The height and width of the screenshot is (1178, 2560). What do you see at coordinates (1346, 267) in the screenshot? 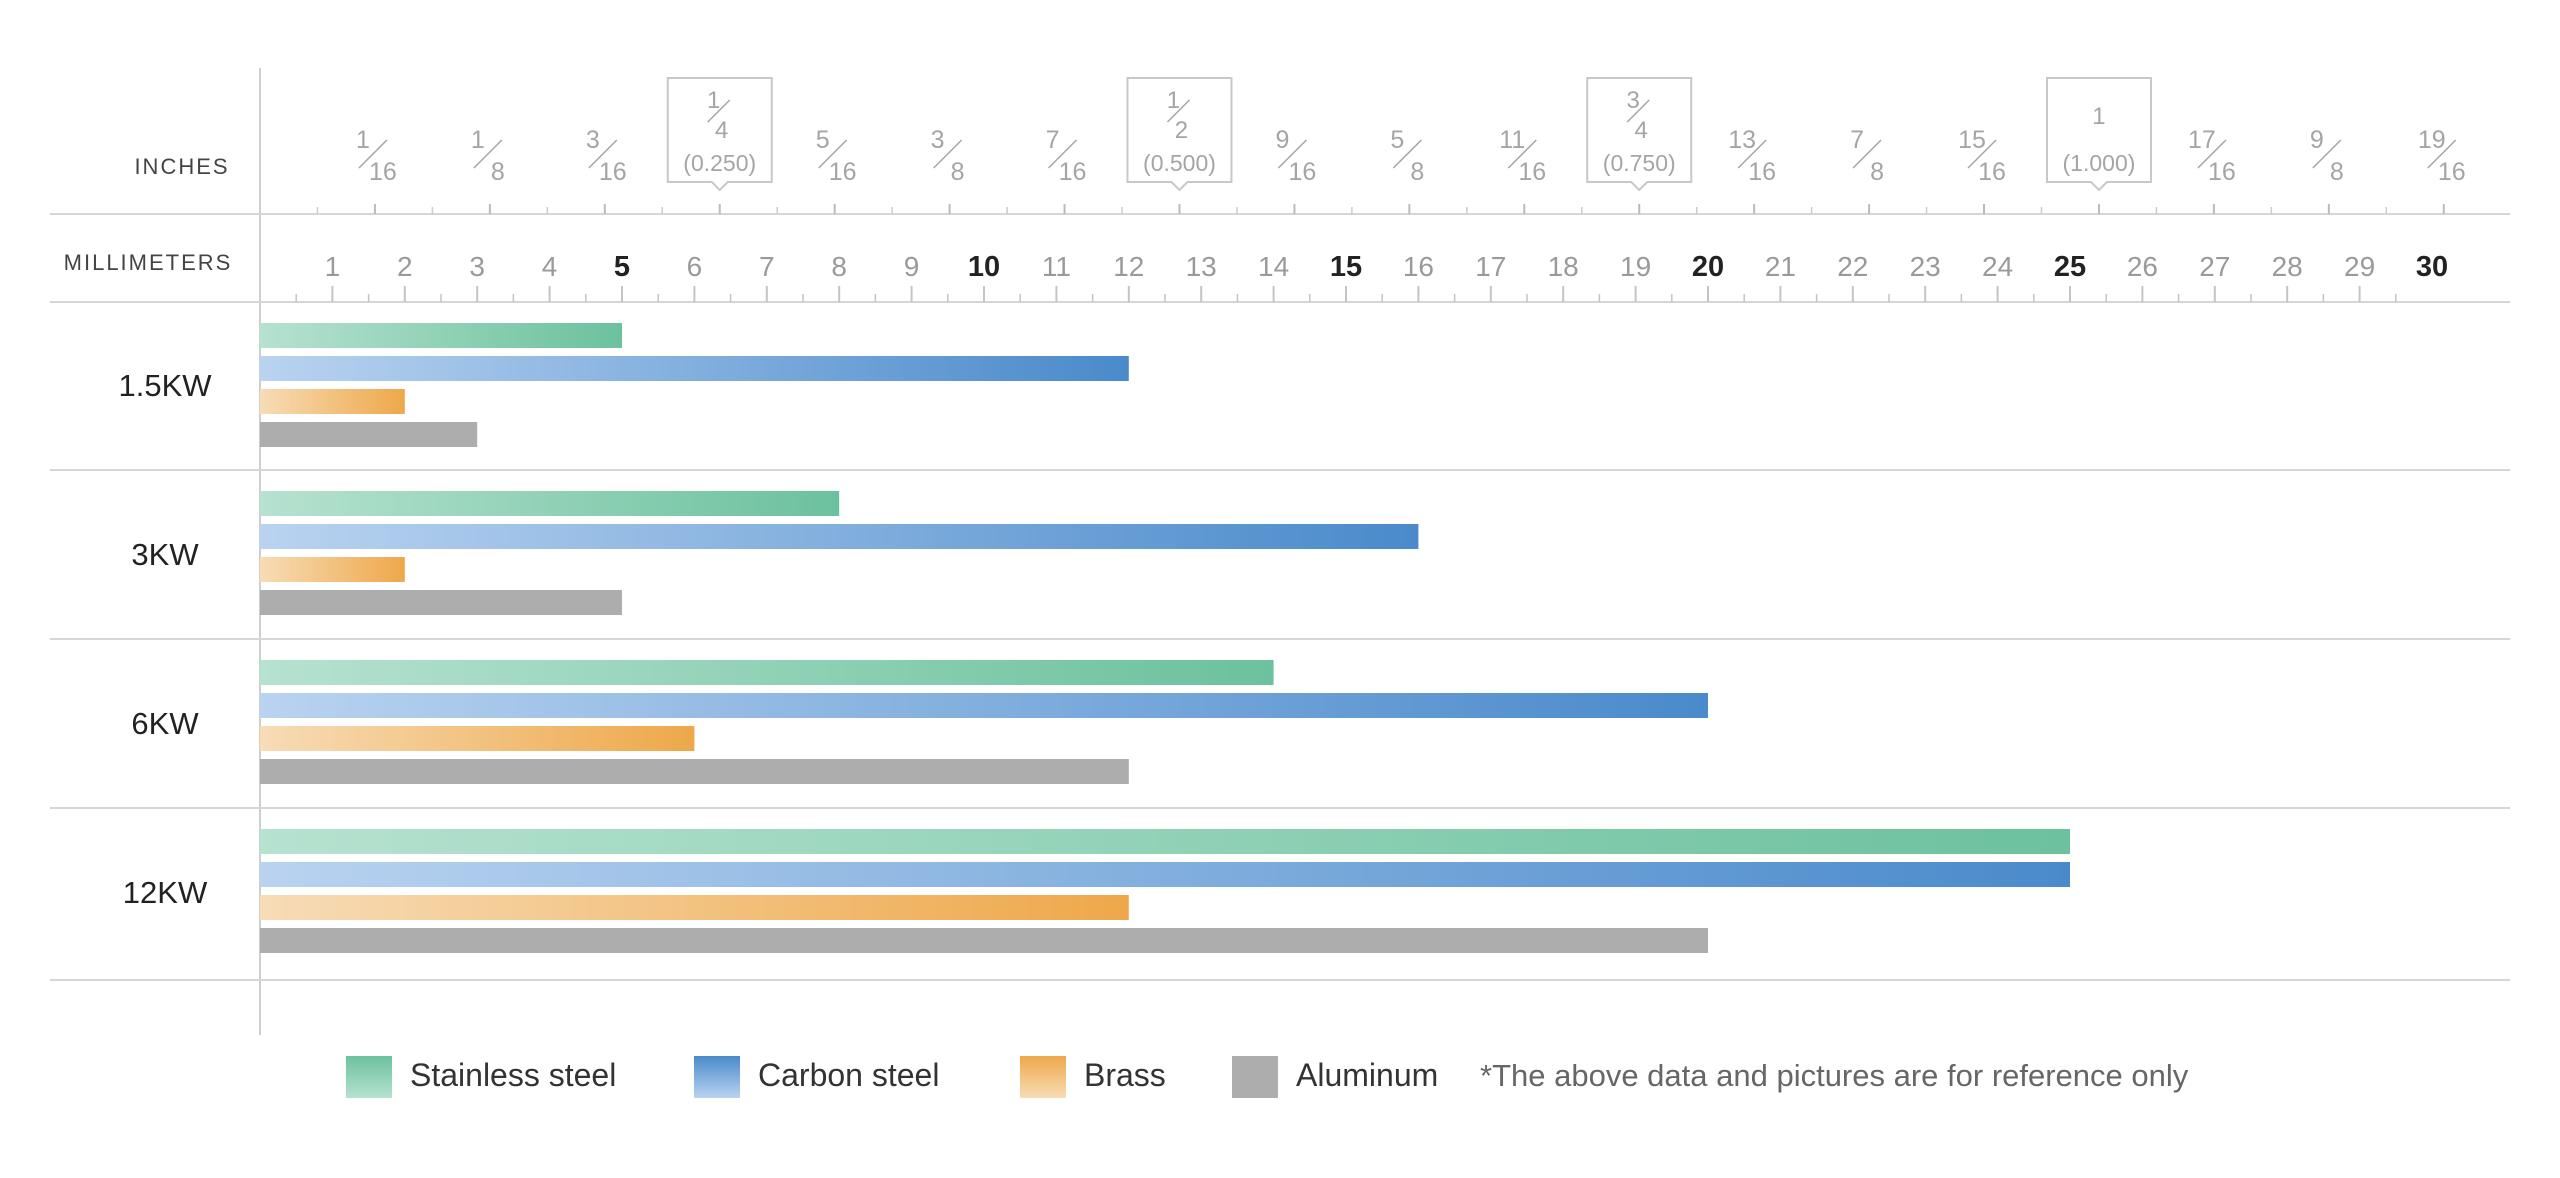
I see `mm-tick-label: 15` at bounding box center [1346, 267].